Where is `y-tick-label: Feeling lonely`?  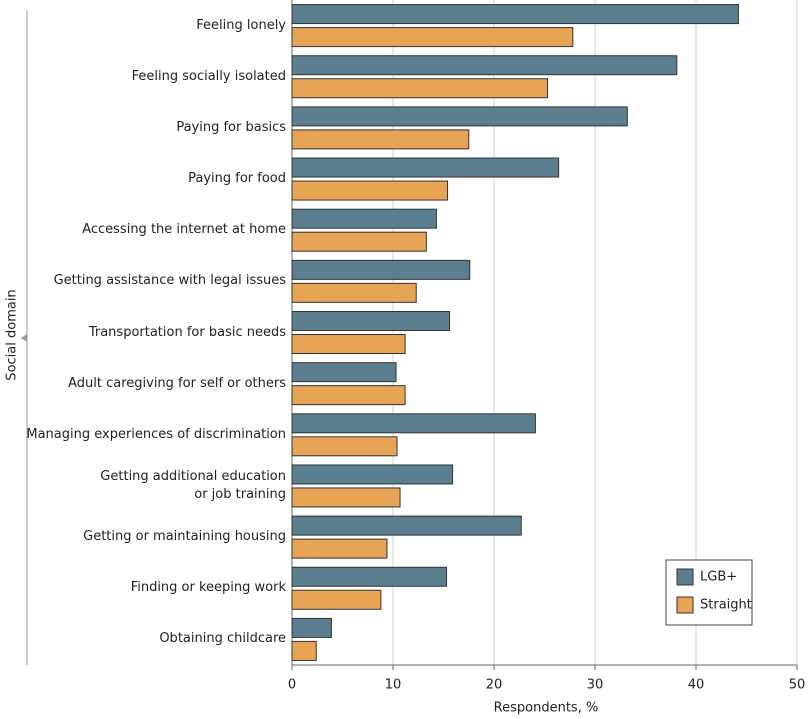 y-tick-label: Feeling lonely is located at coordinates (241, 25).